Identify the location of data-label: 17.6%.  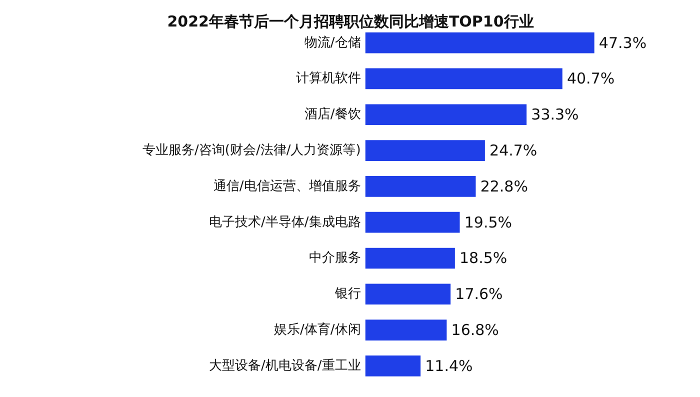
(479, 294).